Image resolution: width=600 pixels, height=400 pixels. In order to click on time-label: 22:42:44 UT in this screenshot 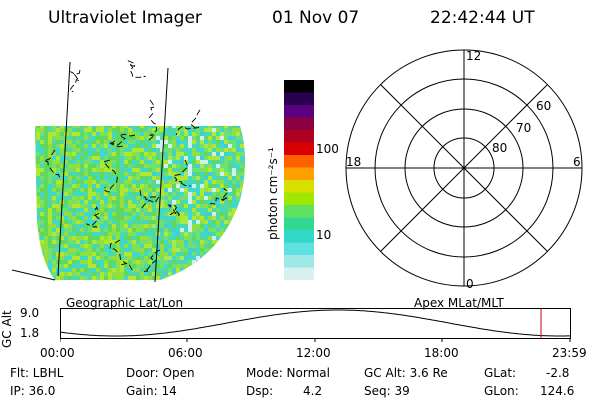, I will do `click(482, 18)`.